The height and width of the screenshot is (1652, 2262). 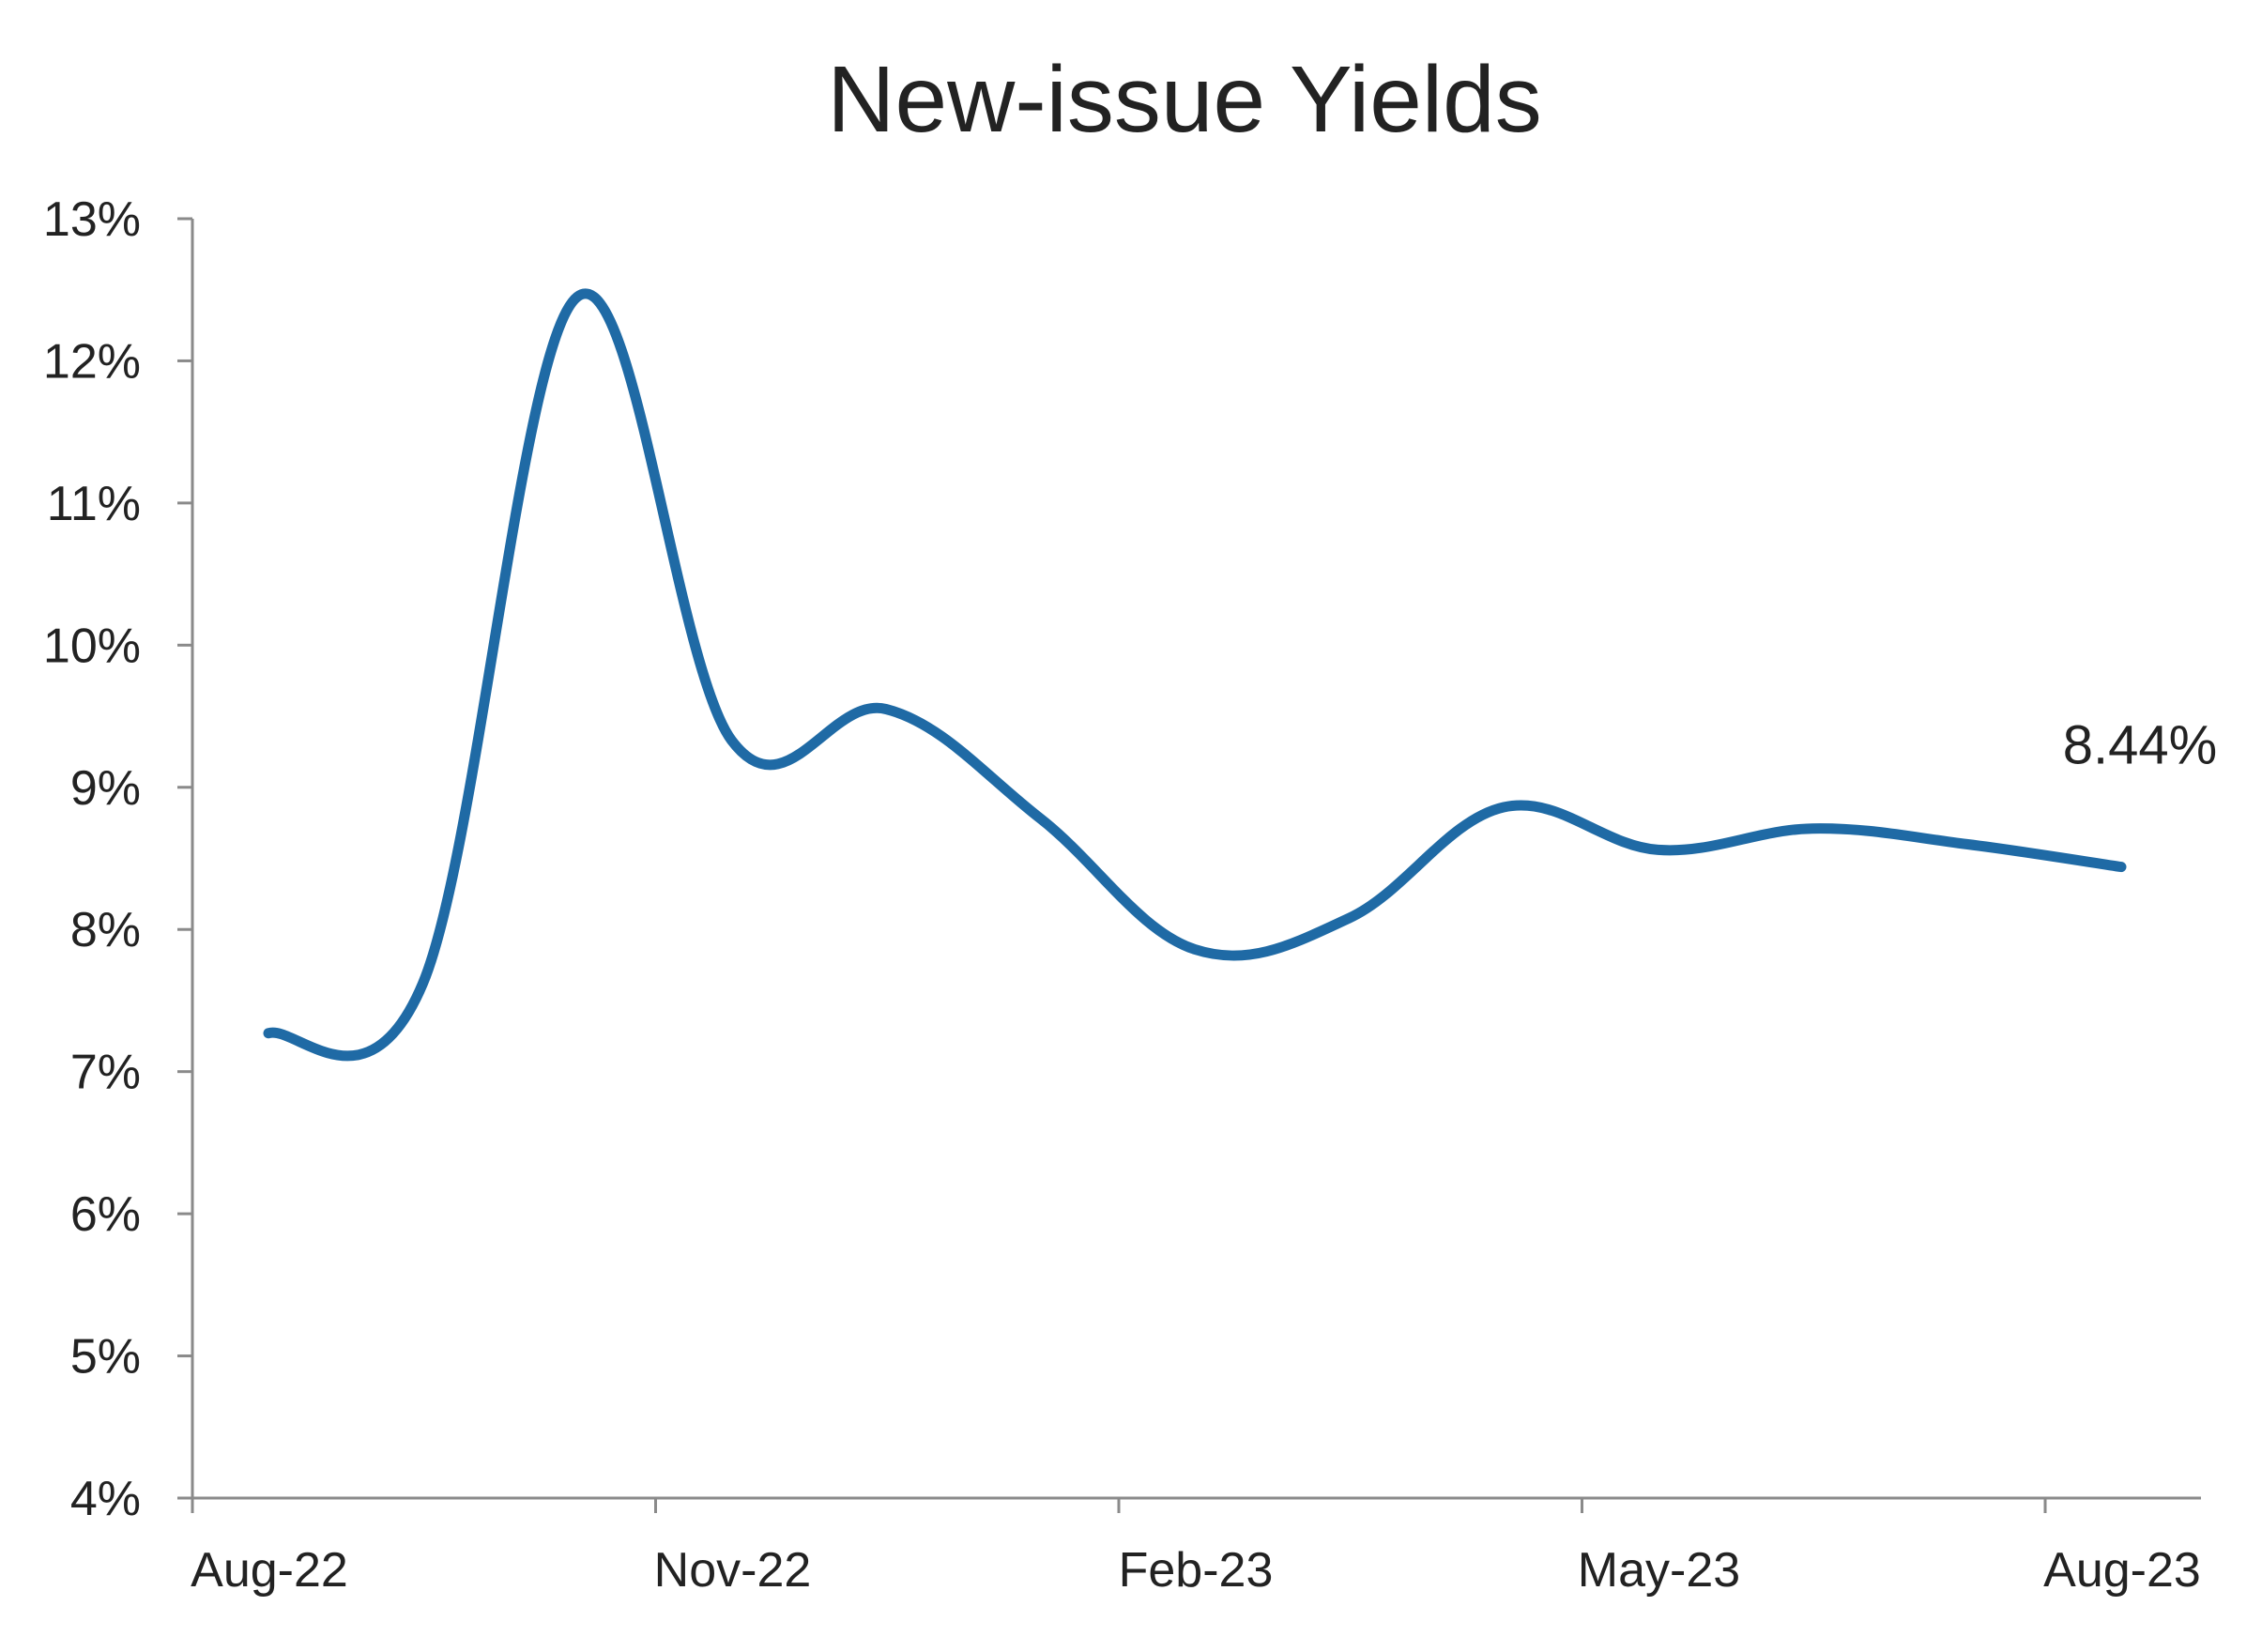 What do you see at coordinates (269, 1570) in the screenshot?
I see `x-tick-label: Aug-22` at bounding box center [269, 1570].